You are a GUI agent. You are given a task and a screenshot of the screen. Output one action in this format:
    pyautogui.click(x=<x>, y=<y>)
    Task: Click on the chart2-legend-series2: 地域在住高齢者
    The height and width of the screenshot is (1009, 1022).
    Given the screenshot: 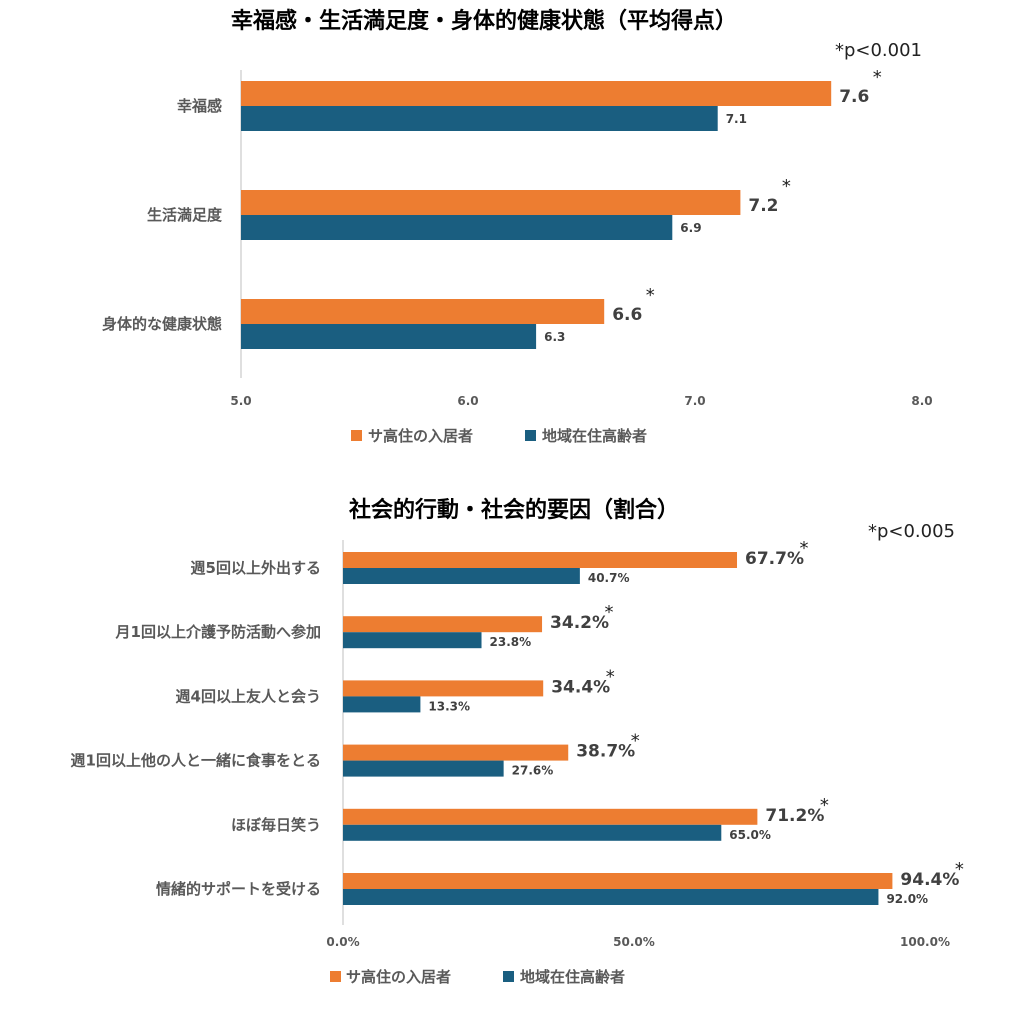 What is the action you would take?
    pyautogui.click(x=572, y=977)
    